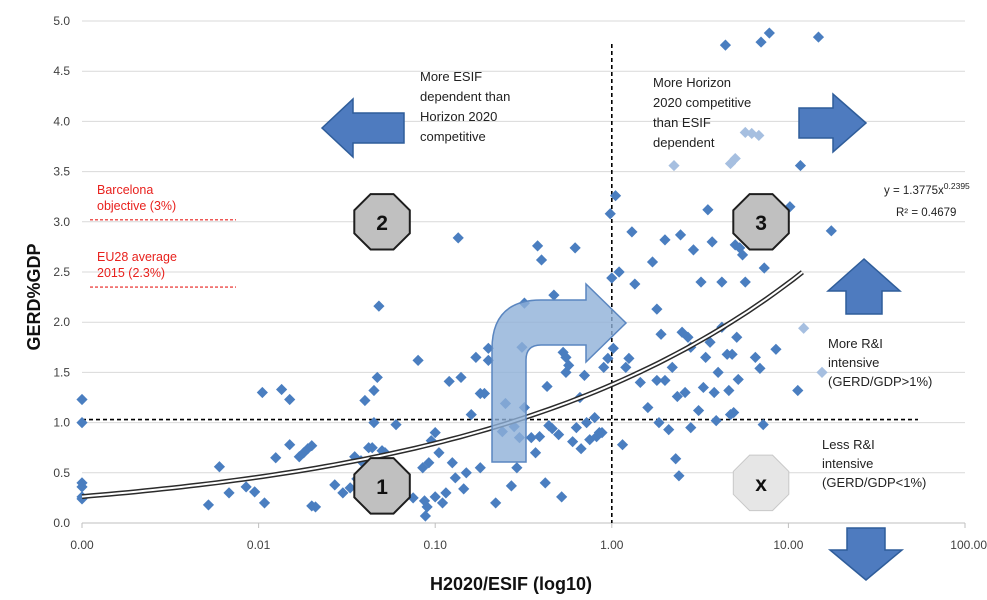 The height and width of the screenshot is (600, 987). Describe the element at coordinates (453, 136) in the screenshot. I see `annotation-top_left: competitive` at that location.